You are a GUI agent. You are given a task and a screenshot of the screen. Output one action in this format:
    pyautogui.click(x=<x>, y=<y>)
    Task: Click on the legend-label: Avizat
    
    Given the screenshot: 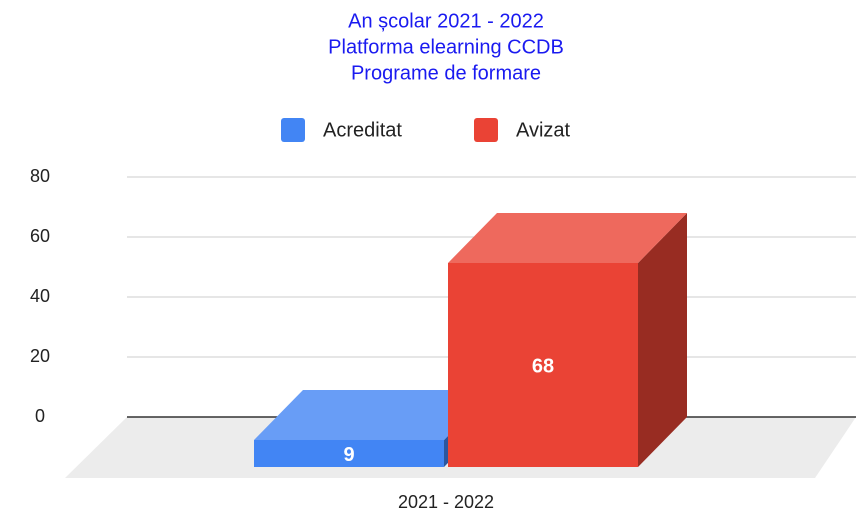 What is the action you would take?
    pyautogui.click(x=543, y=130)
    